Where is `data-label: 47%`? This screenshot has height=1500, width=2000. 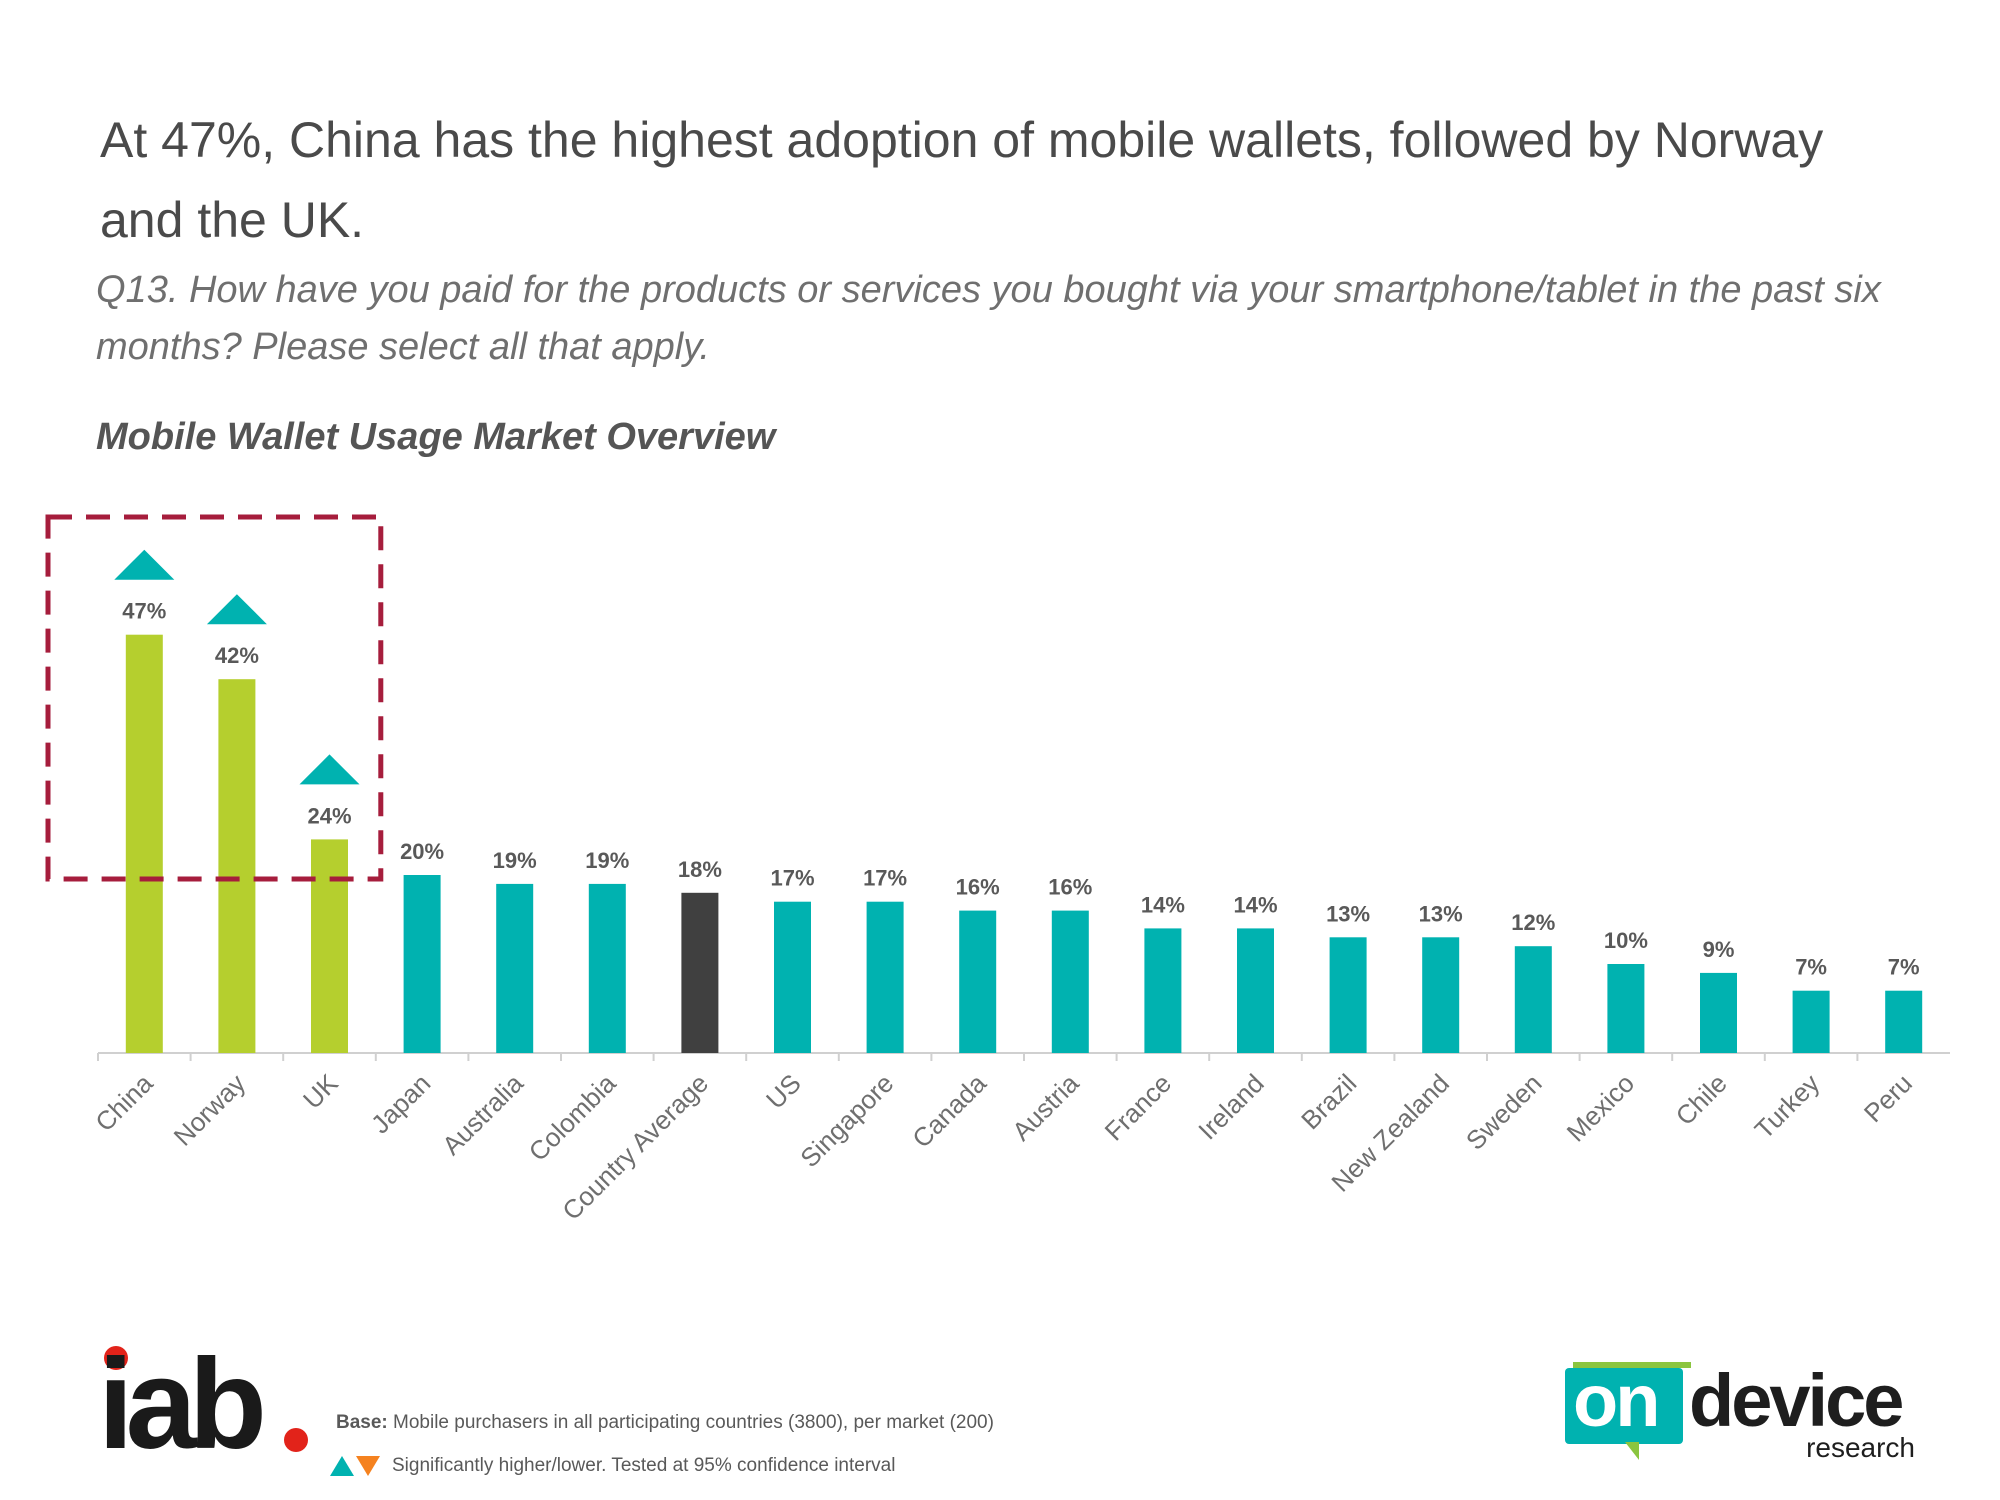
data-label: 47% is located at coordinates (144, 611).